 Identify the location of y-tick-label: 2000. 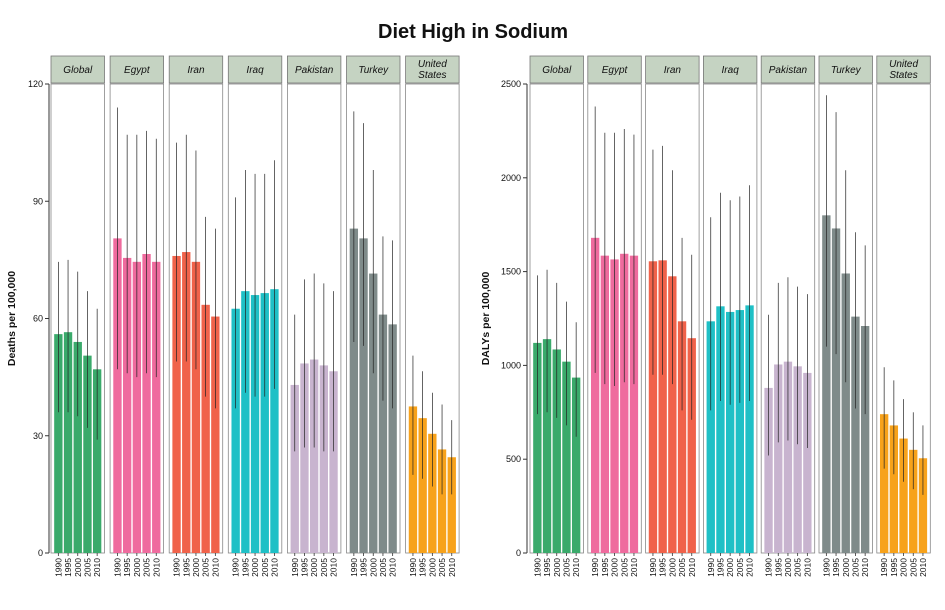
(511, 178).